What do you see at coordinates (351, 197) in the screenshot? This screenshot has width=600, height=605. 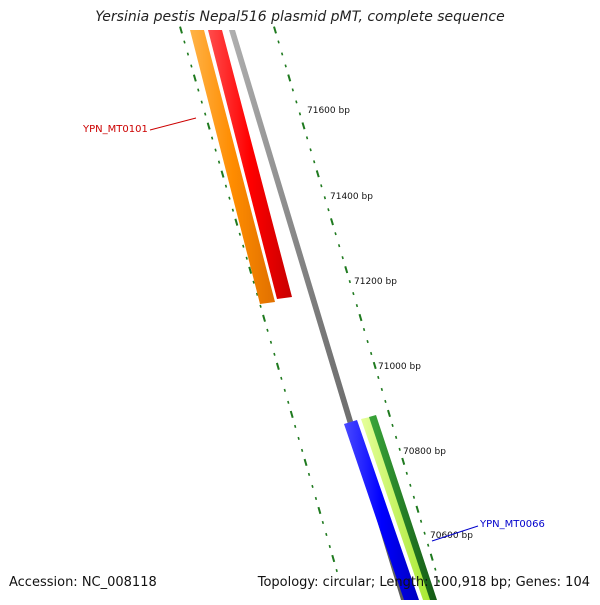 I see `tick-label-71400: 71400 bp` at bounding box center [351, 197].